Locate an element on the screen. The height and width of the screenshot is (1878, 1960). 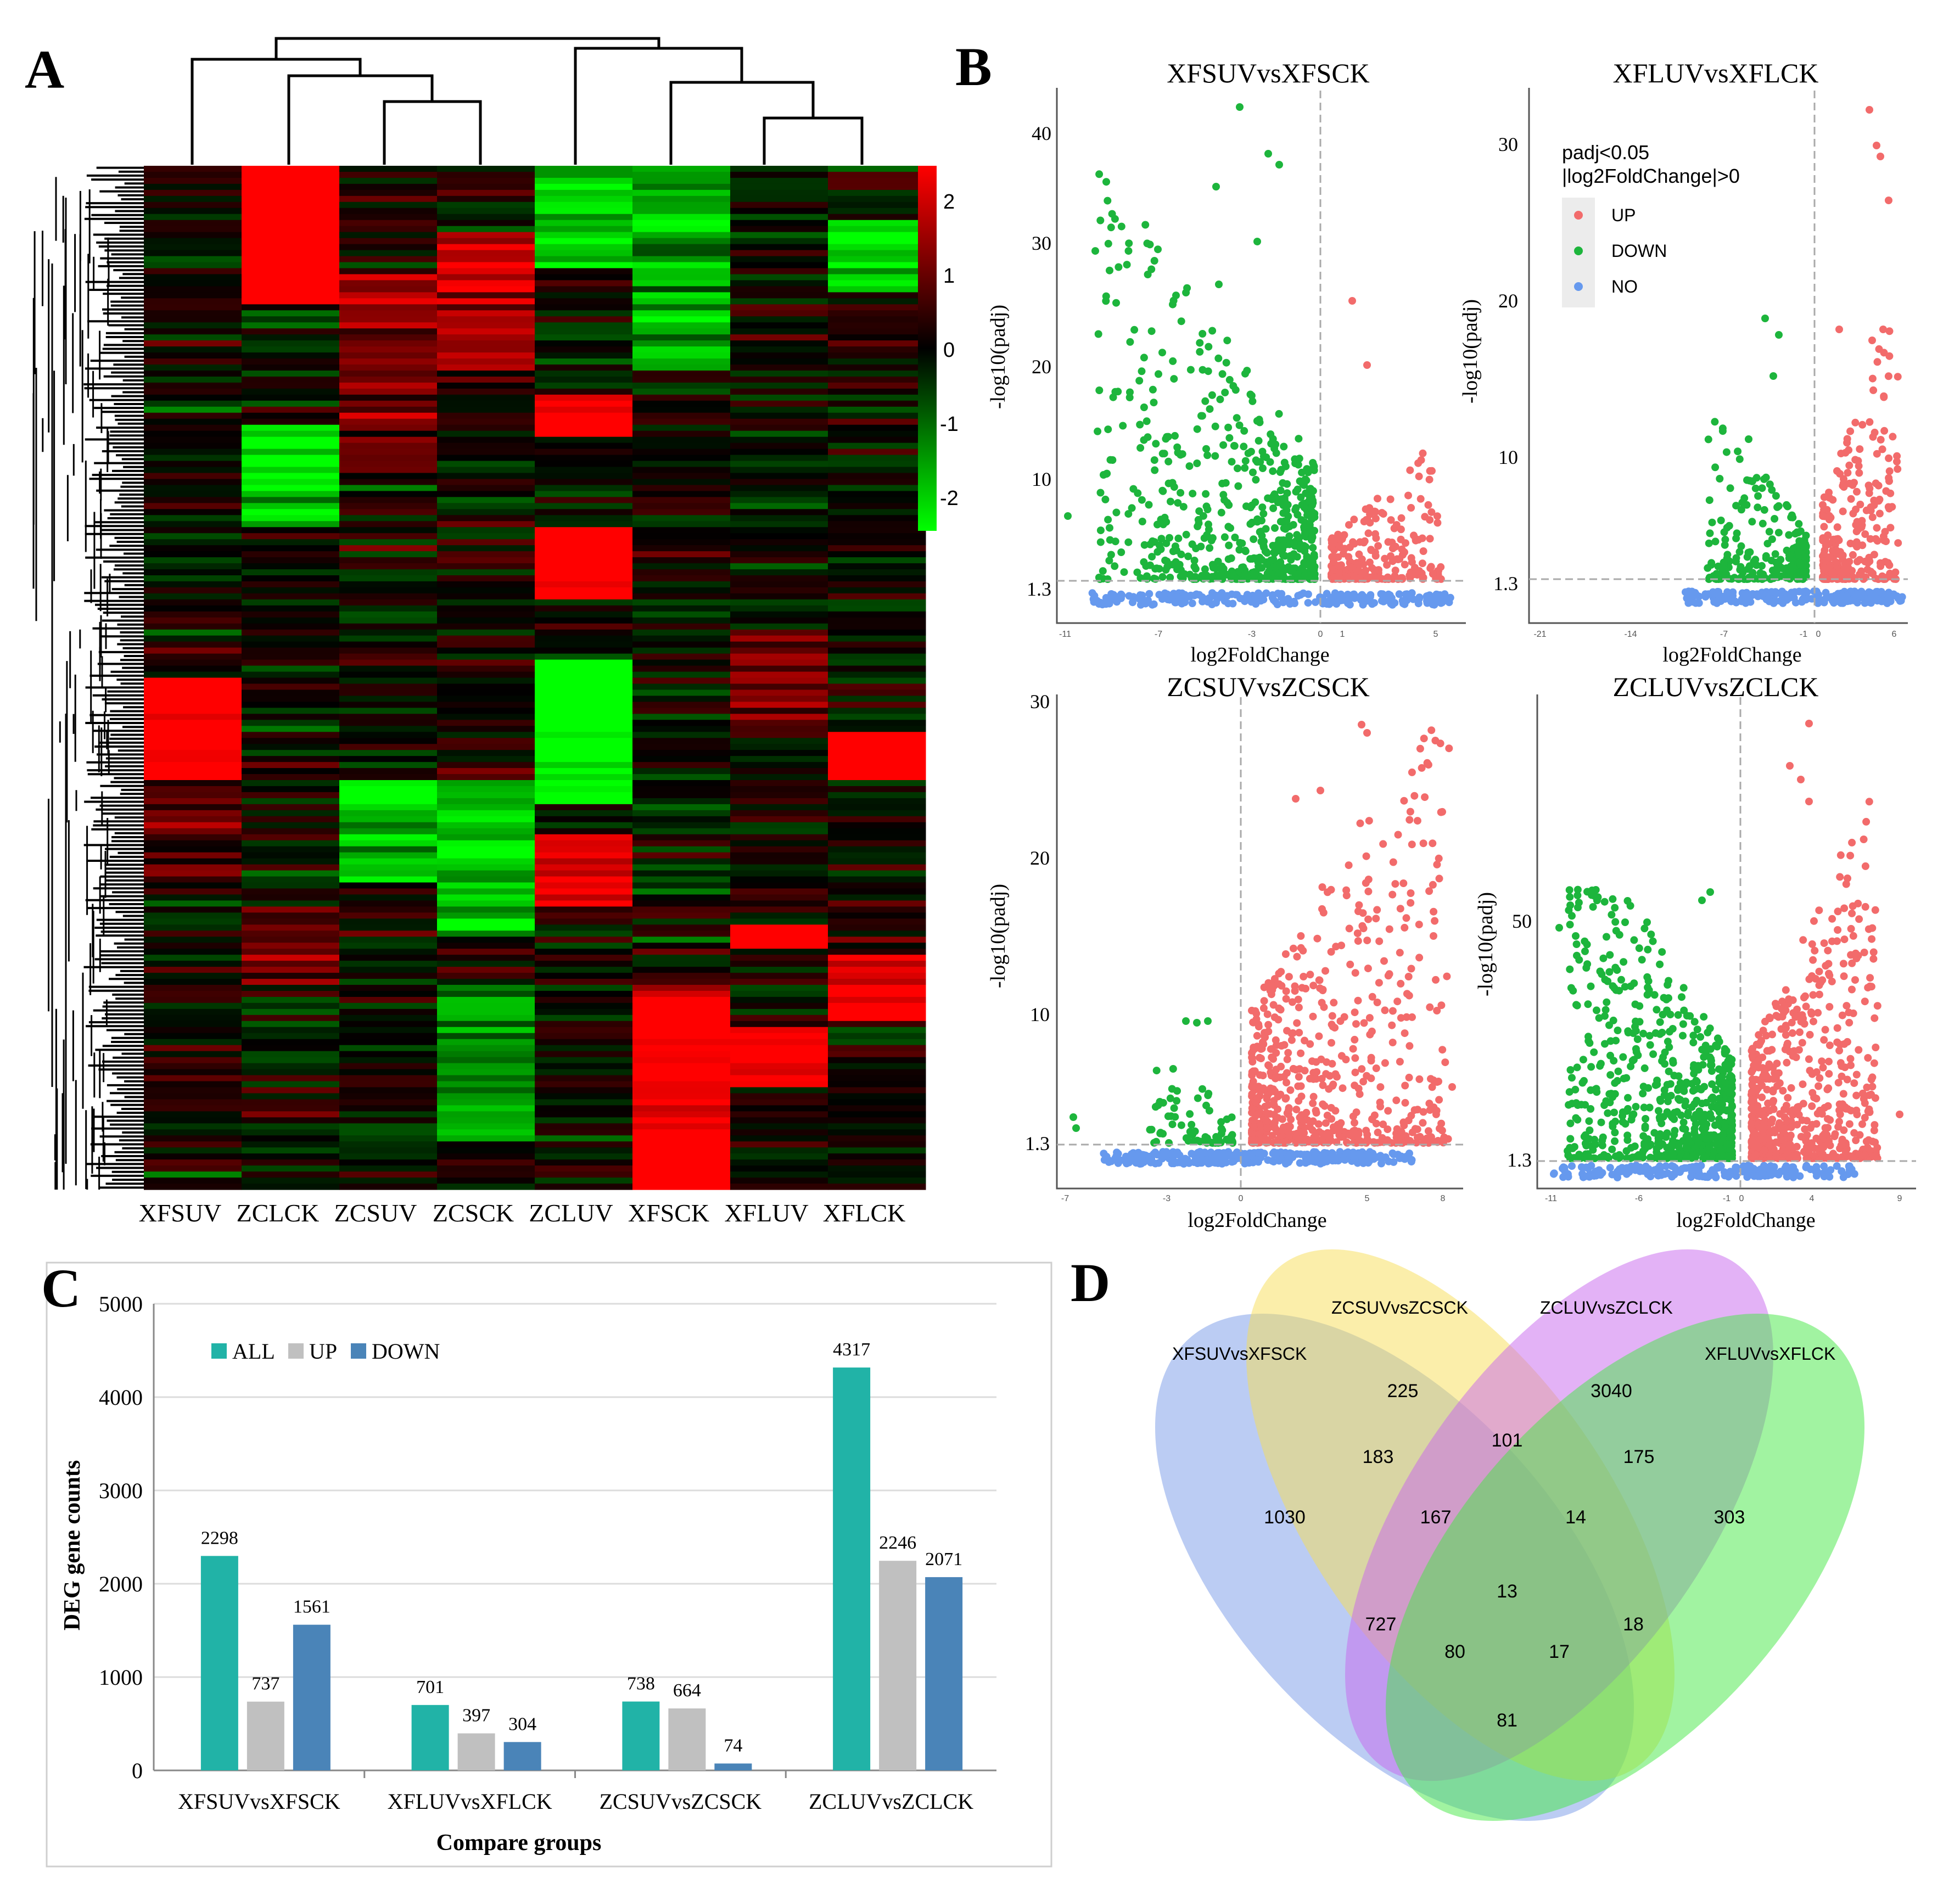
volcano-title: ZCSUVvsZCSCK is located at coordinates (1268, 687).